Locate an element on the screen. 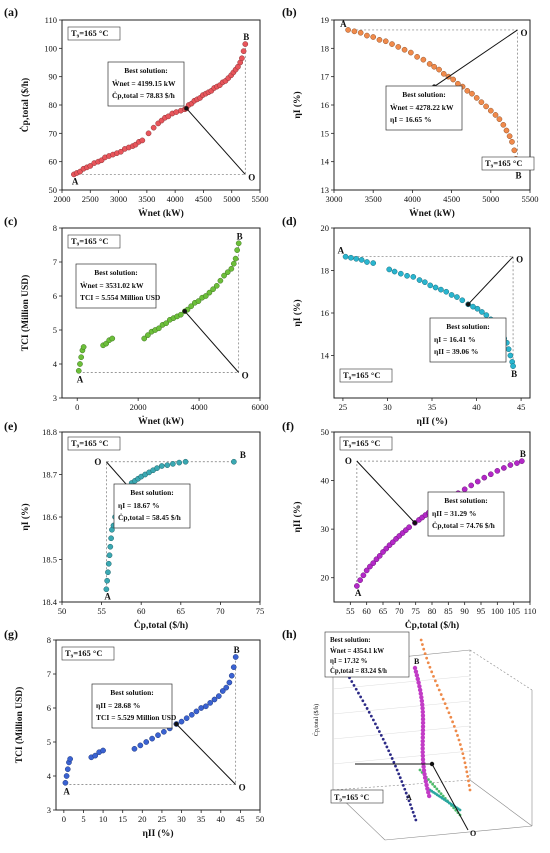 The image size is (550, 853). y-tick-label: 8 is located at coordinates (55, 228).